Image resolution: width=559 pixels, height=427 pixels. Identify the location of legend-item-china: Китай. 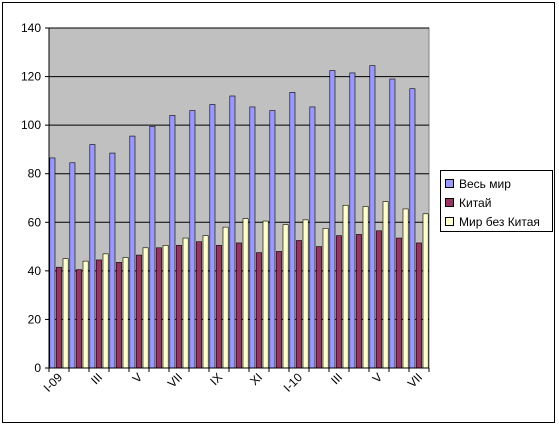
(498, 202).